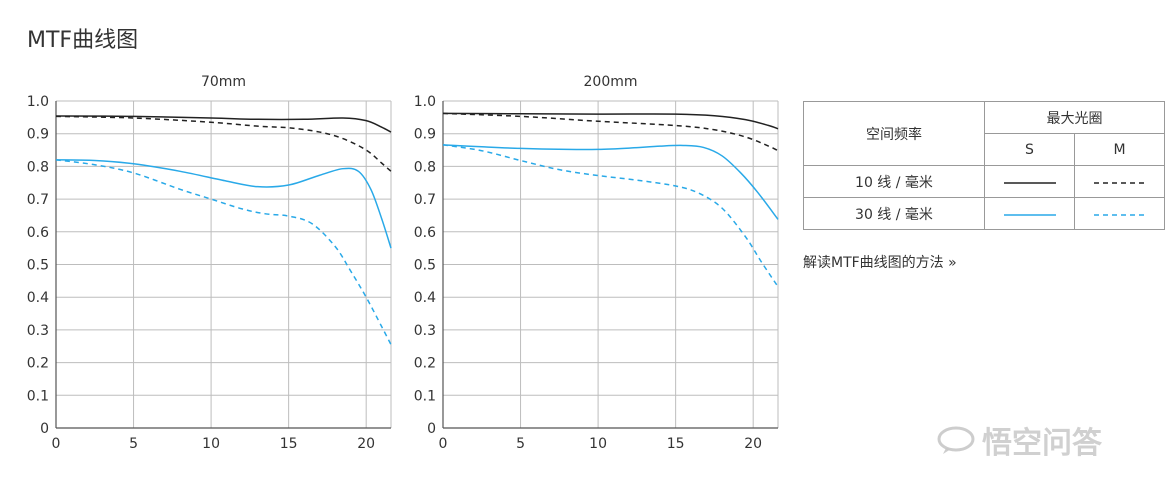 The height and width of the screenshot is (479, 1171). I want to click on legend-sub-header-m: M, so click(1119, 149).